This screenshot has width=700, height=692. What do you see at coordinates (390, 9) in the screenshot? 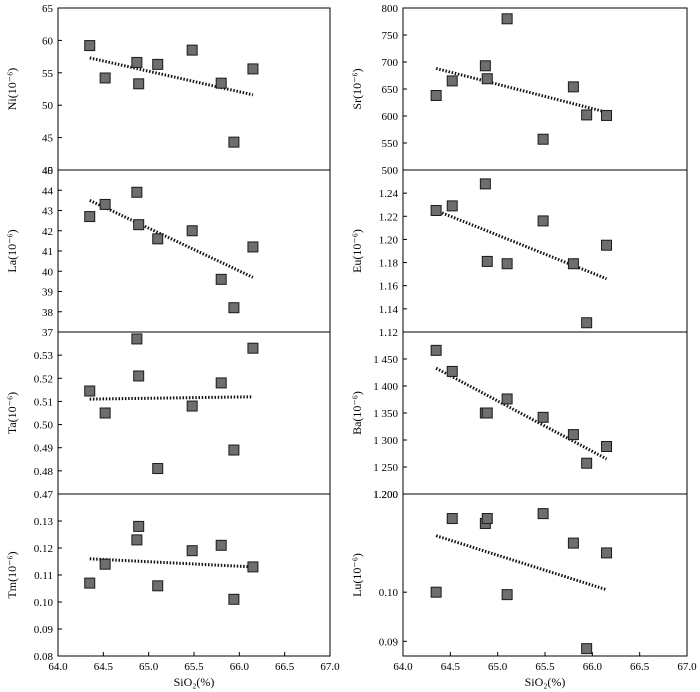
I see `y-tick-label: 800` at bounding box center [390, 9].